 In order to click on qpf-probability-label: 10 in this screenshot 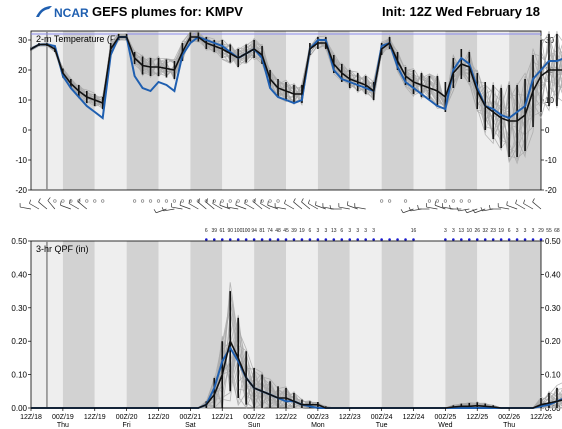, I will do `click(470, 231)`.